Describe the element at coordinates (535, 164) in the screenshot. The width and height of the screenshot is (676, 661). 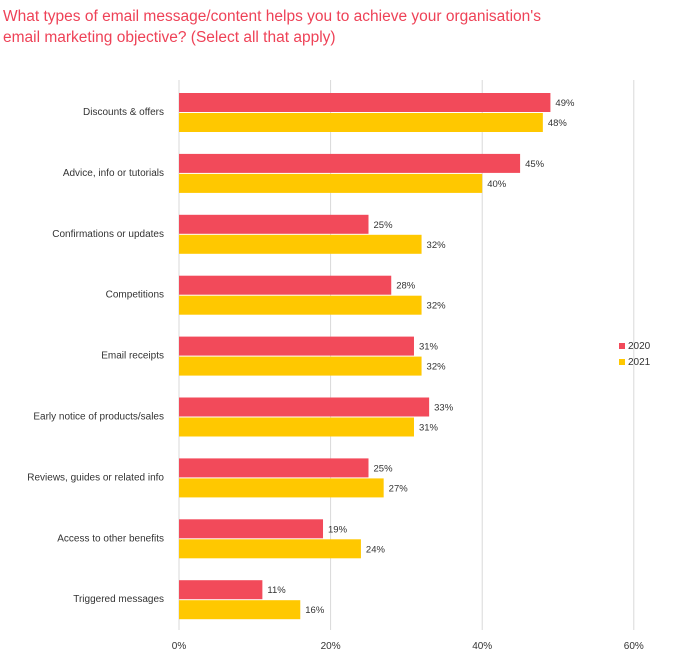
I see `data-label-2020: 45%` at that location.